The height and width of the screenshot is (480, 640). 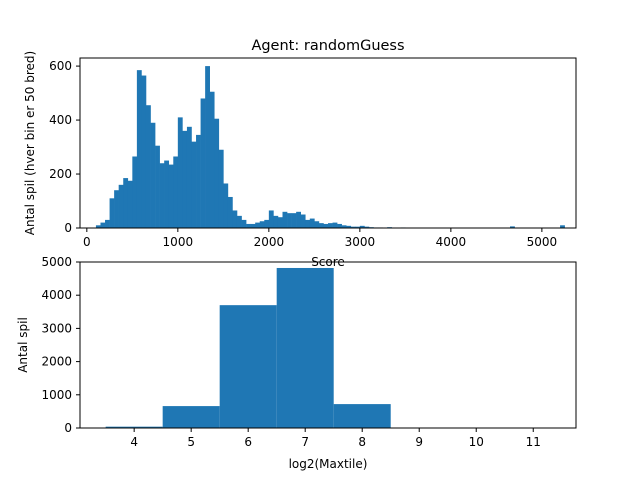 I want to click on maxtile-y-ticks: 0 1000 2000 3000 4000 5000, so click(x=60, y=345).